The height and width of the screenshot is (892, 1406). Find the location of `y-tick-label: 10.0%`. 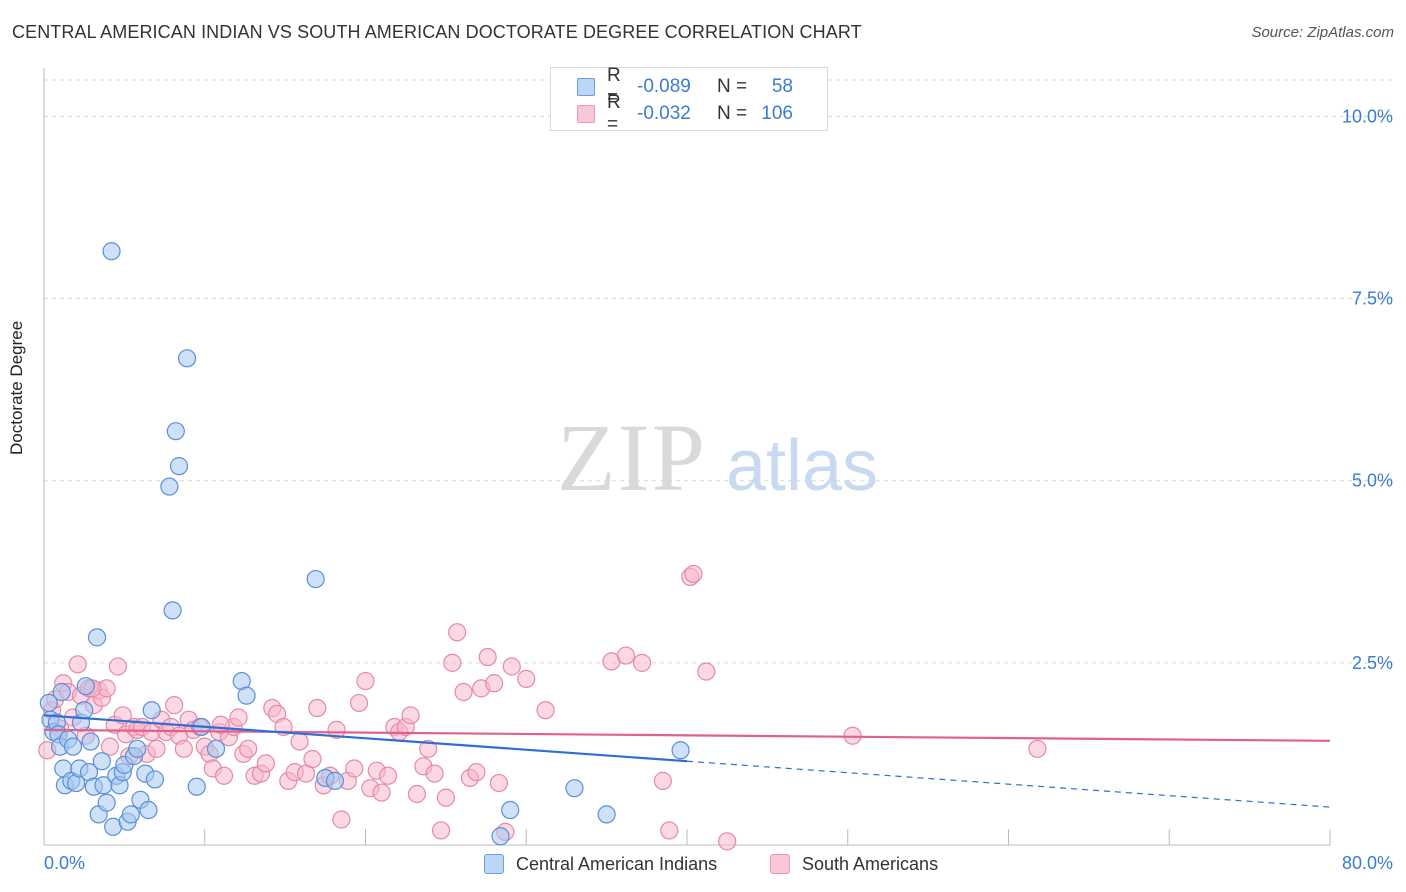

y-tick-label: 10.0% is located at coordinates (1367, 116).